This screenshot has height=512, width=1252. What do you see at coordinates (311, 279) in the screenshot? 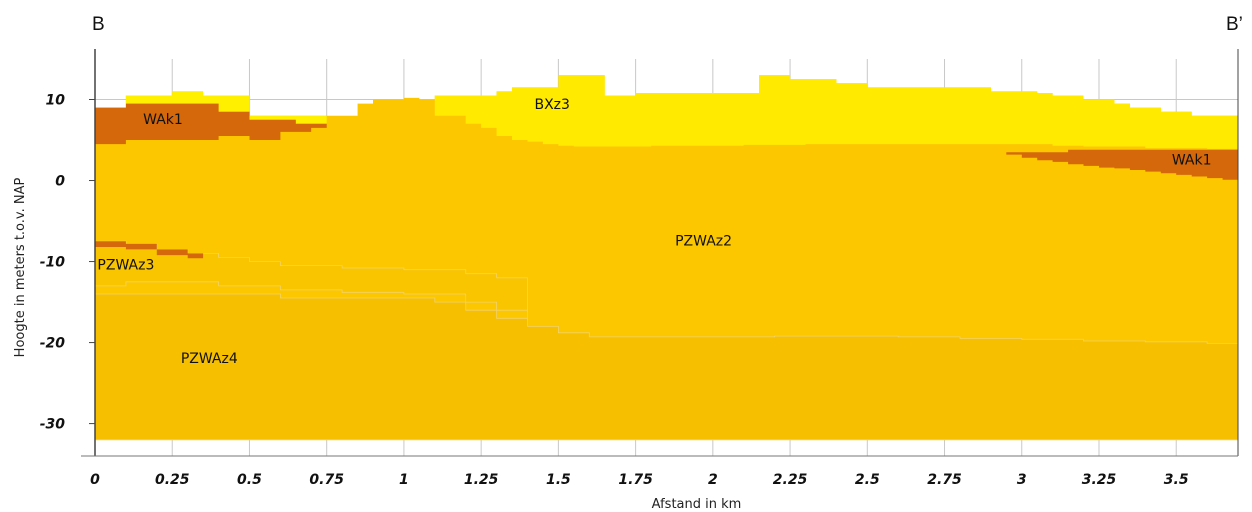
I see `layer-pzwaz3` at bounding box center [311, 279].